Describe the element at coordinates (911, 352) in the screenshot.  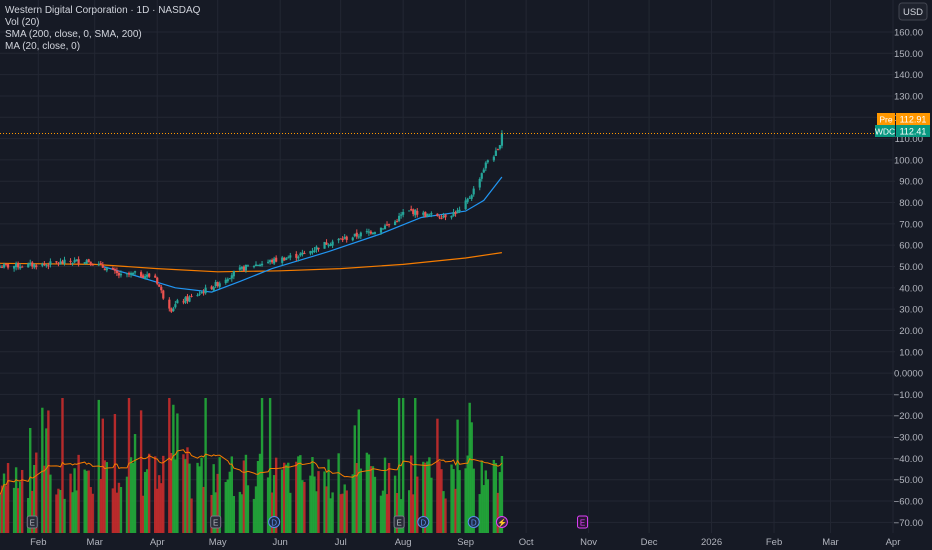
I see `price-tick-label: 10.00` at that location.